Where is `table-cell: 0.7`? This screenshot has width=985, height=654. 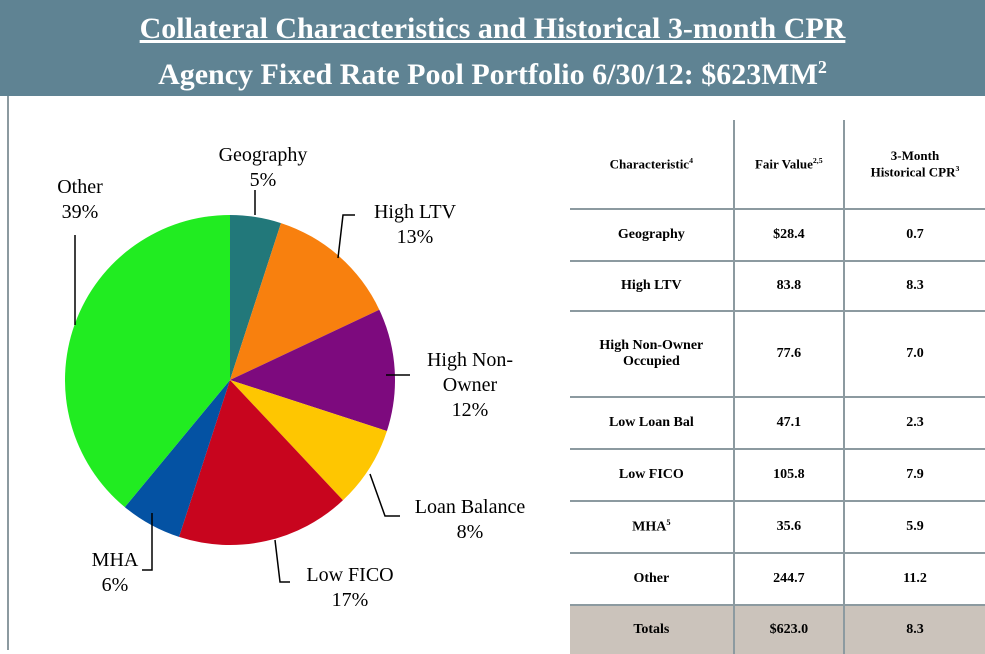 table-cell: 0.7 is located at coordinates (913, 235).